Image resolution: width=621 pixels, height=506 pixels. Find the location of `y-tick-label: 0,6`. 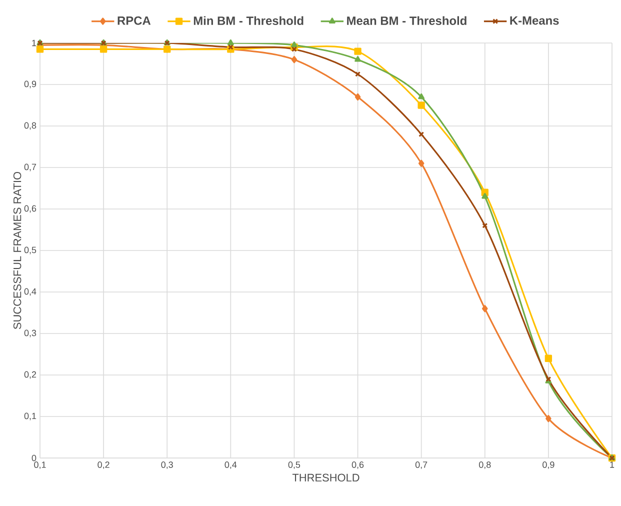

y-tick-label: 0,6 is located at coordinates (30, 209).